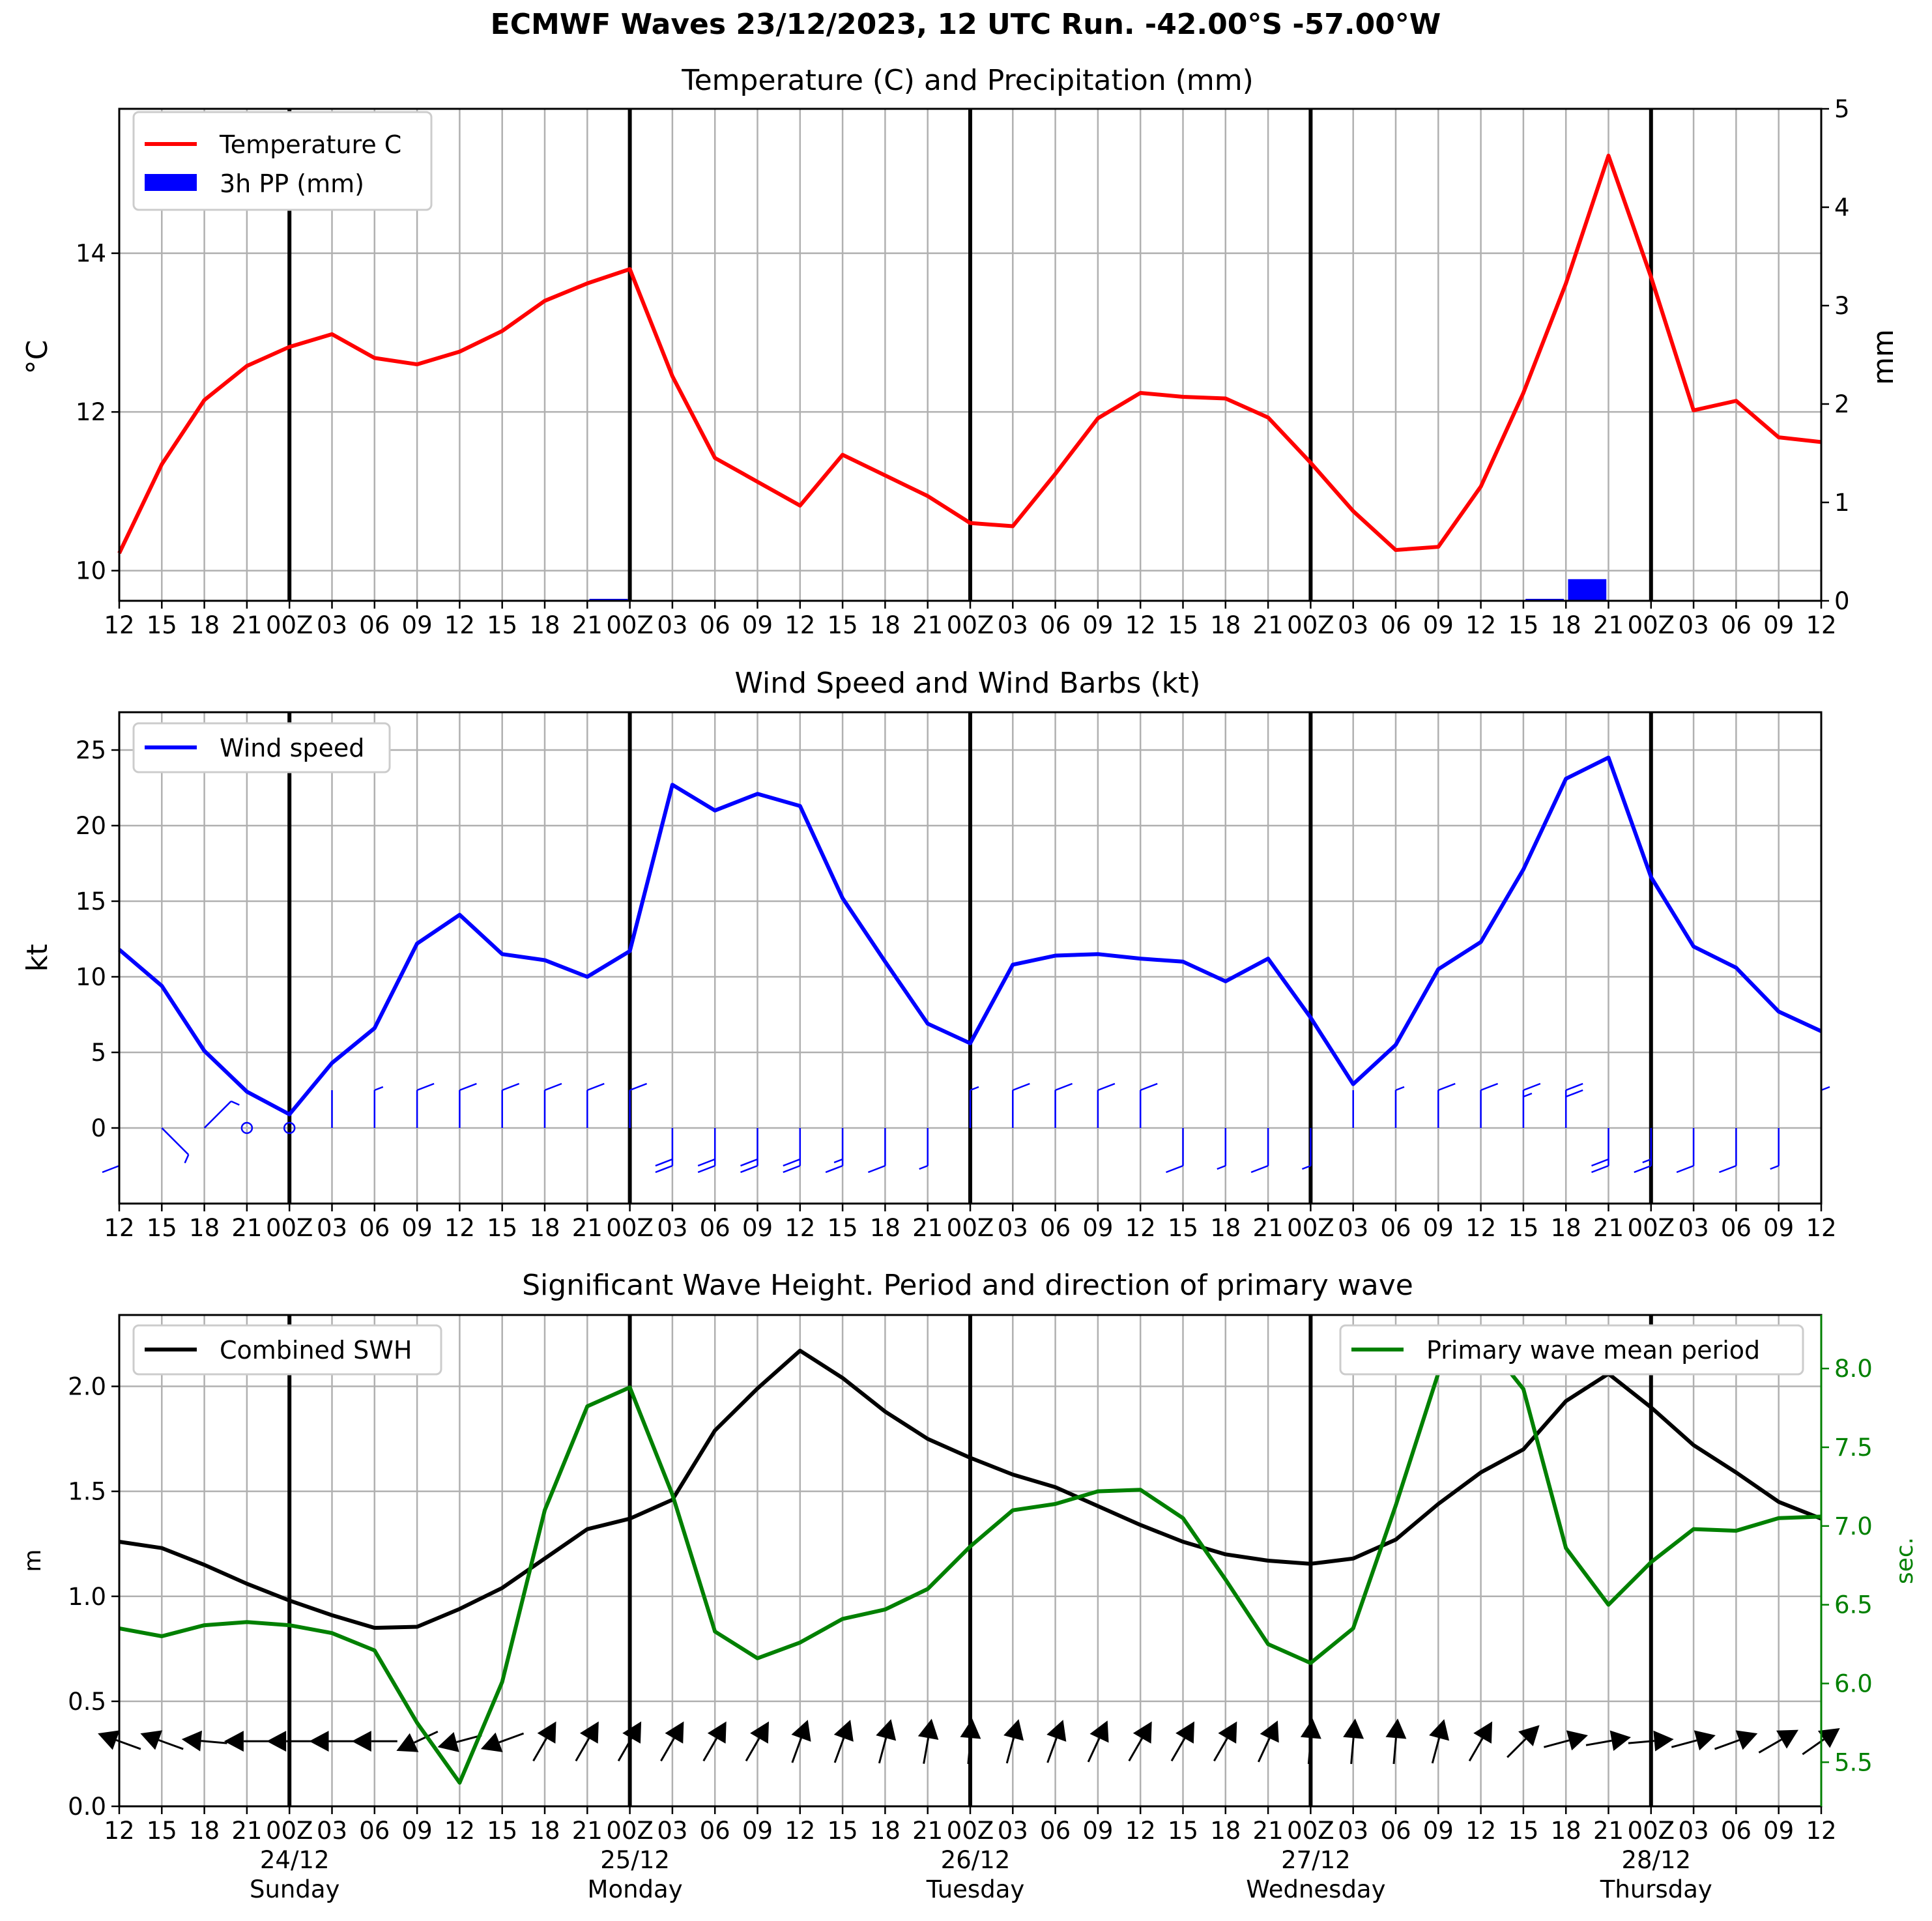 This screenshot has width=1932, height=1921. Describe the element at coordinates (1097, 625) in the screenshot. I see `temperature-x-tick-label: 09` at that location.